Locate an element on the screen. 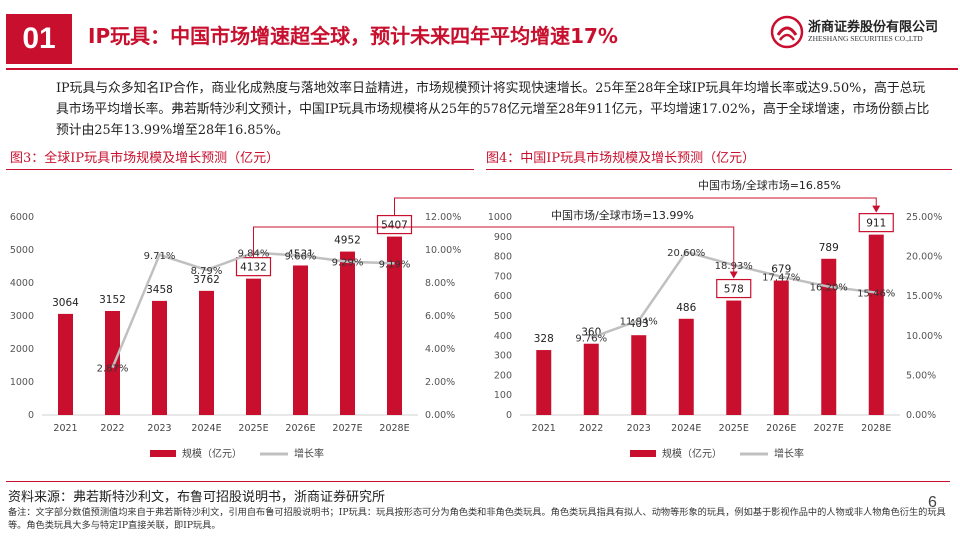 The height and width of the screenshot is (540, 960). global-legend-bar-label: 规模（亿元） is located at coordinates (212, 453).